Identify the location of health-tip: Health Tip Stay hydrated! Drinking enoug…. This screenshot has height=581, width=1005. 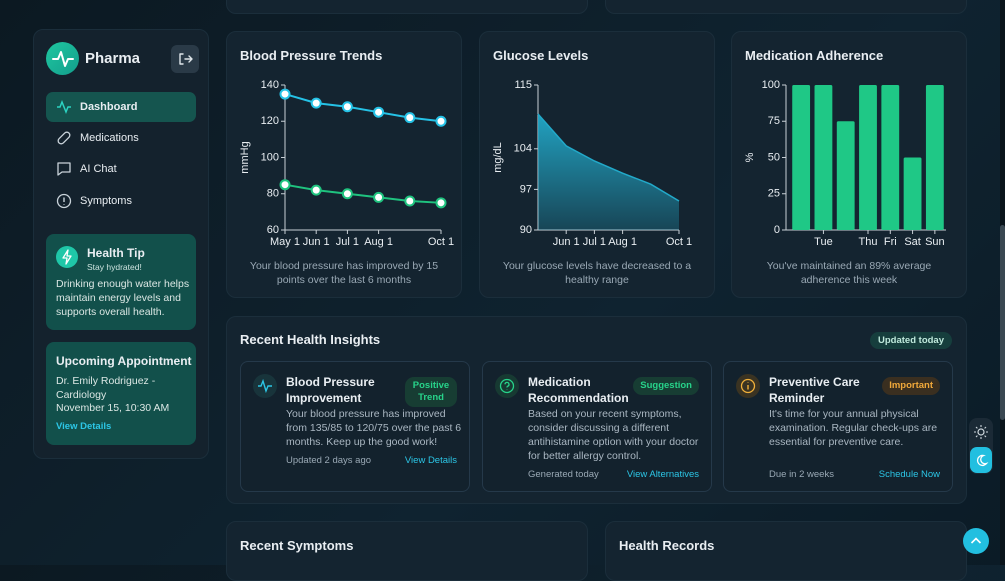
(121, 282).